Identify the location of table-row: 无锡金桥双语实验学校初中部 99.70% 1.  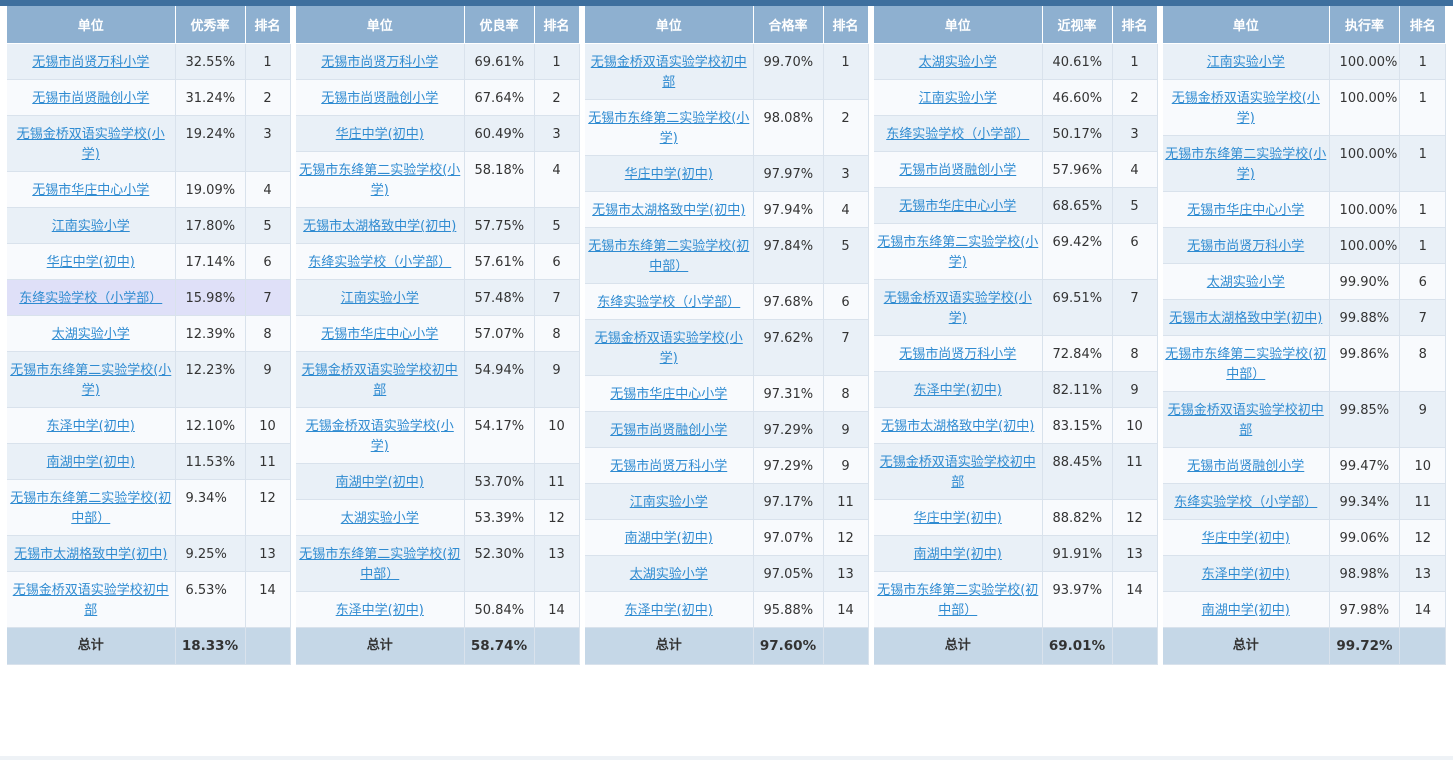
(727, 71).